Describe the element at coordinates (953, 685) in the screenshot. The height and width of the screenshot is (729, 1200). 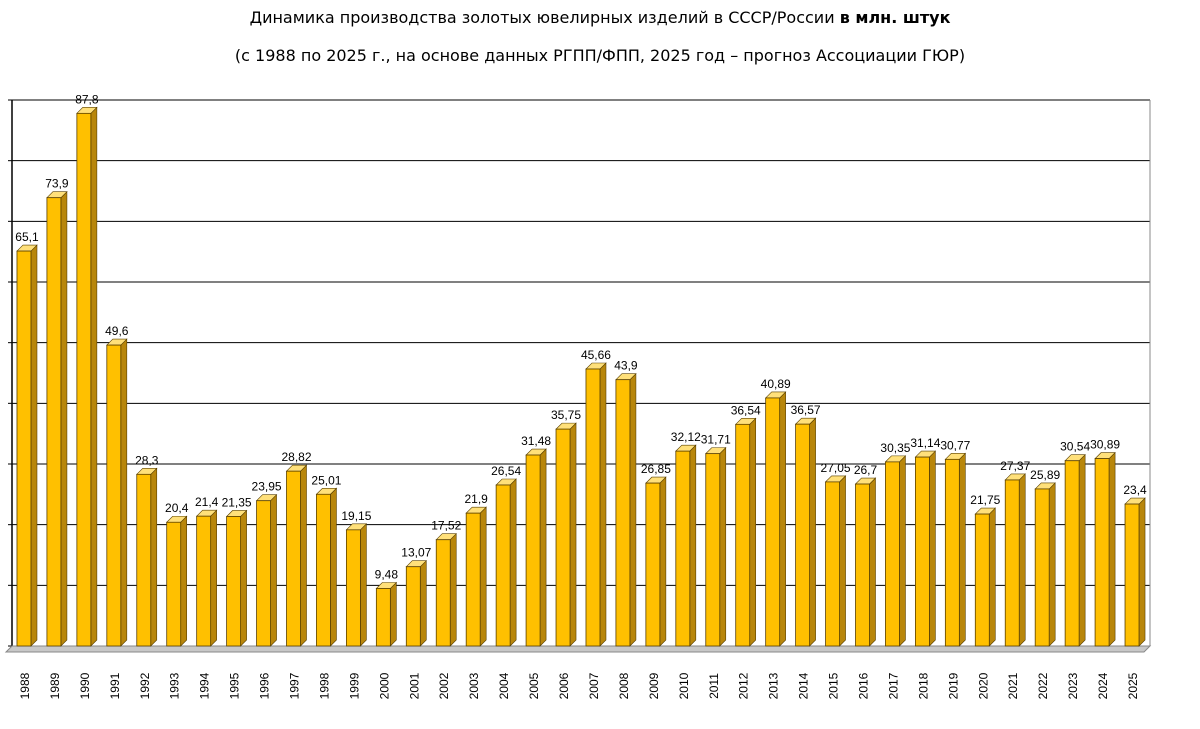
I see `x-tick-label: 2019` at that location.